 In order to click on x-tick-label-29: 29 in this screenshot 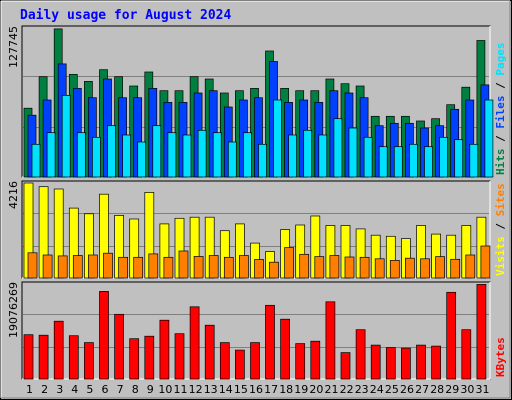, I will do `click(452, 389)`.